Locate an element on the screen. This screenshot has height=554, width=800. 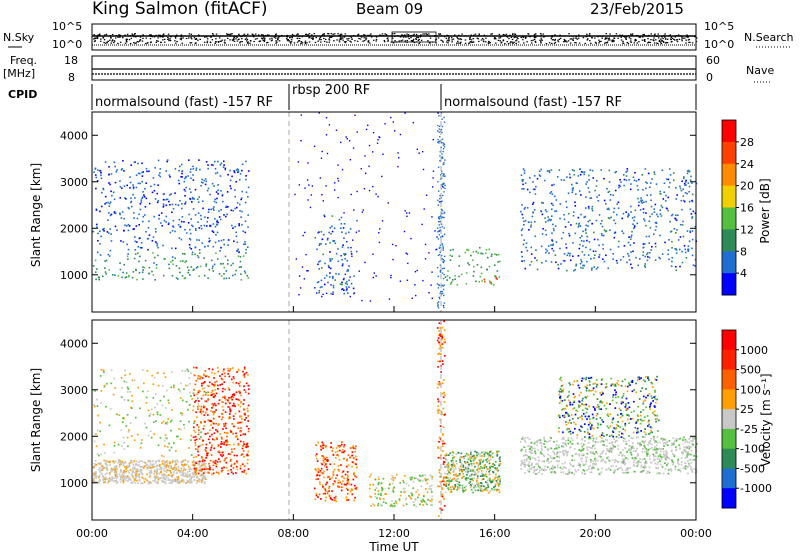
colorbar-tick-label: 24 is located at coordinates (747, 164).